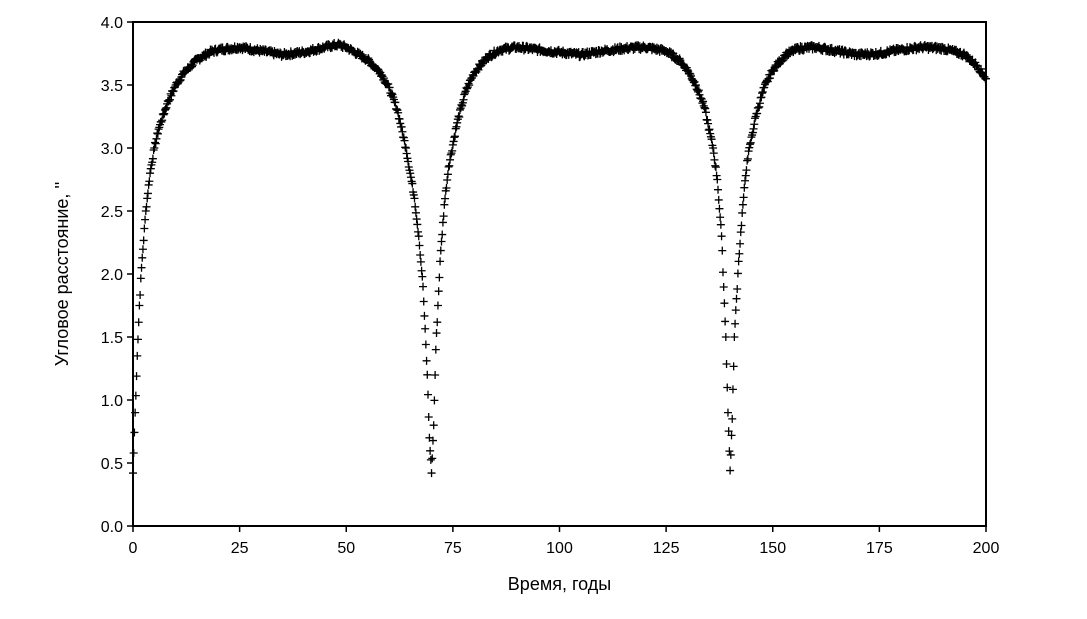 Image resolution: width=1087 pixels, height=619 pixels. I want to click on y-tick-label: 2.5, so click(112, 212).